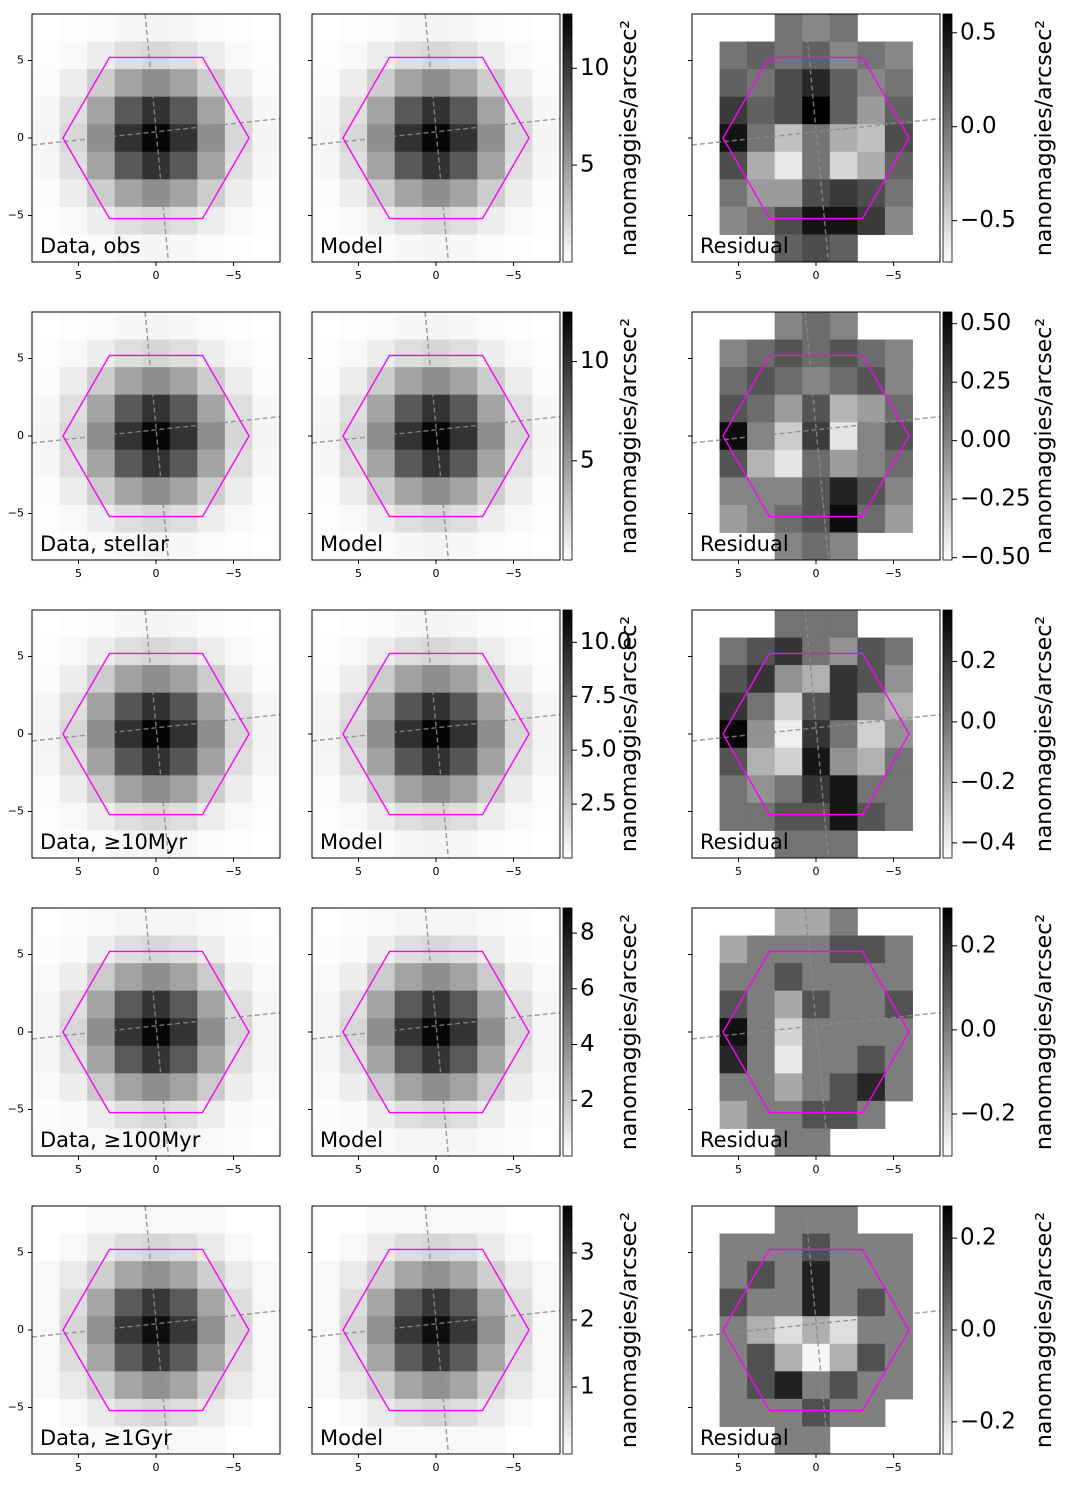 The image size is (1076, 1487). What do you see at coordinates (106, 1438) in the screenshot?
I see `panel-label: Data, ≥1Gyr` at bounding box center [106, 1438].